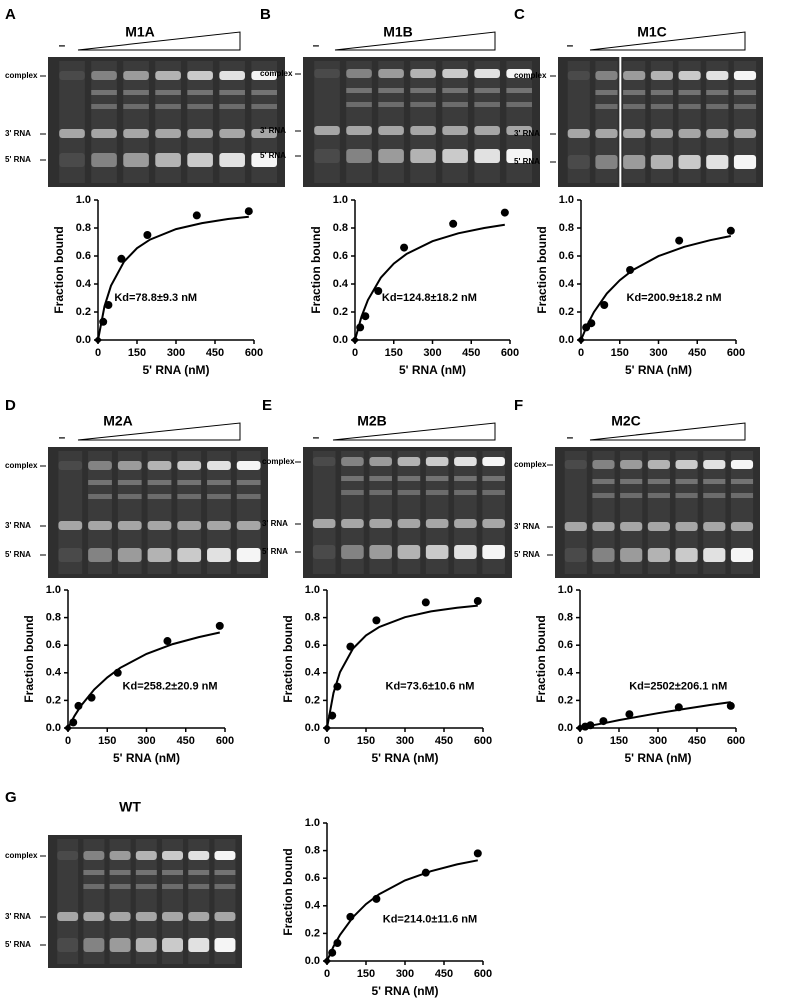  Describe the element at coordinates (83, 256) in the screenshot. I see `y-tick-label: 0.6` at that location.